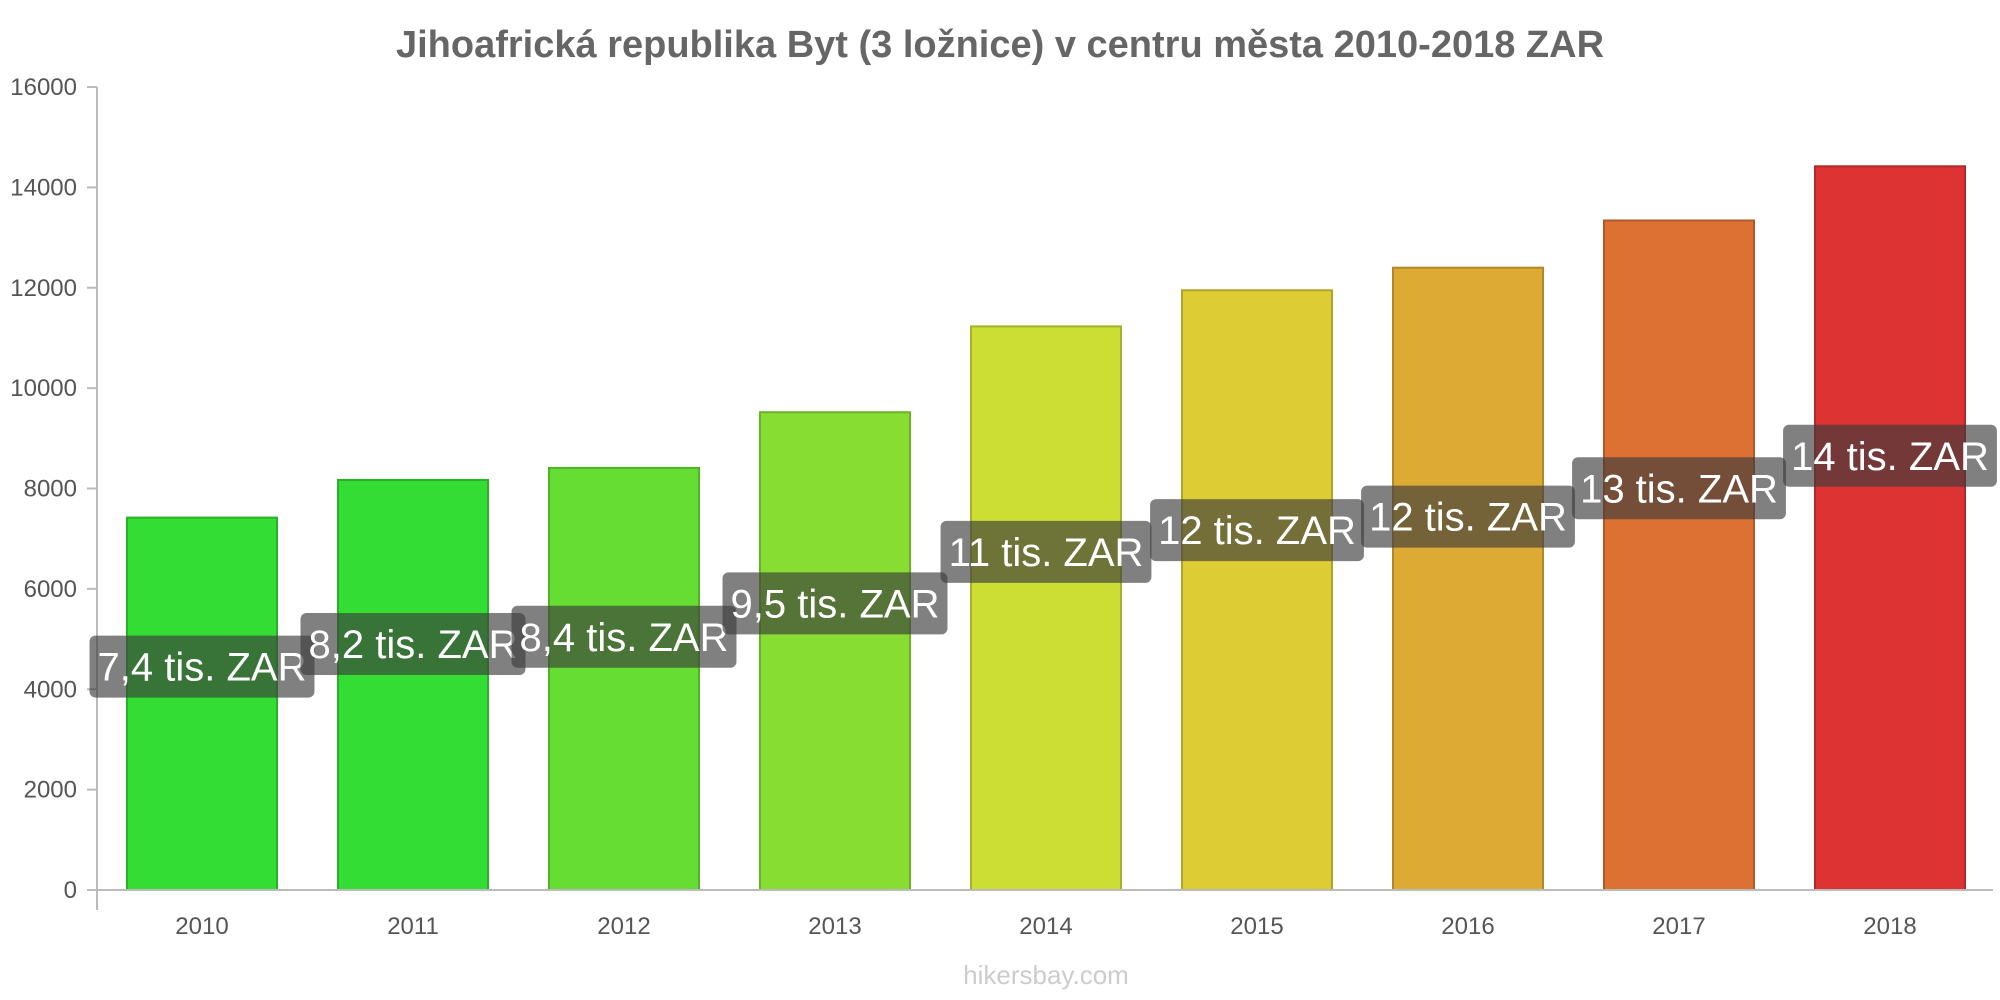 The width and height of the screenshot is (2000, 1000). I want to click on x-axis: 2010 2011 2012 2013 2014 2015 2016 2017 2018, so click(1045, 914).